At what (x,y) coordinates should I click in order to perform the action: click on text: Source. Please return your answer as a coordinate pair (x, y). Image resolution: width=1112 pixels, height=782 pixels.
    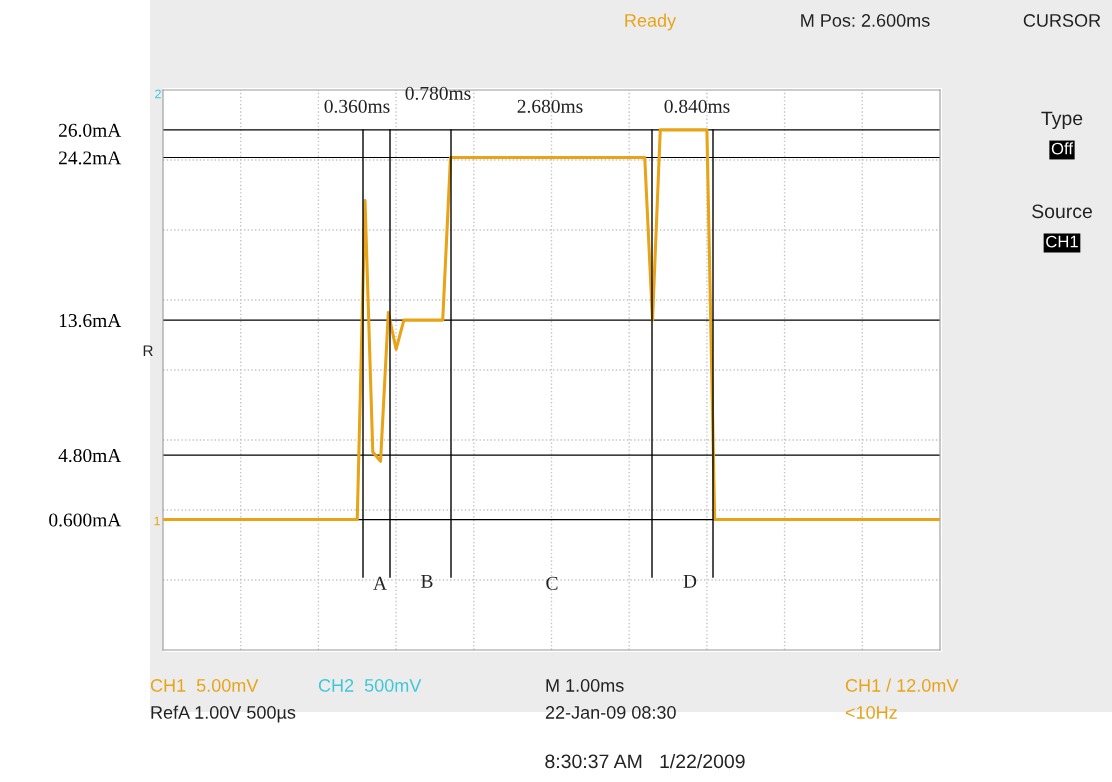
    Looking at the image, I should click on (1062, 211).